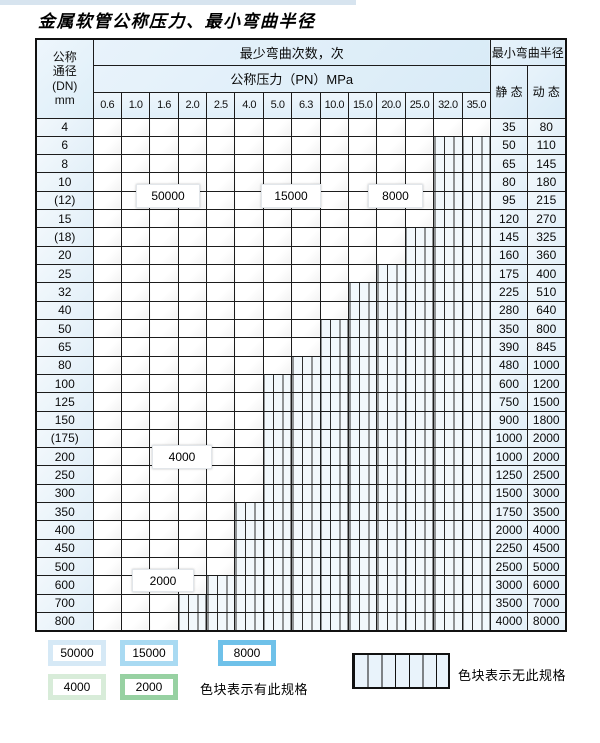 Image resolution: width=600 pixels, height=743 pixels. I want to click on legend-has-spec-text: 色块表示有此规格, so click(254, 689).